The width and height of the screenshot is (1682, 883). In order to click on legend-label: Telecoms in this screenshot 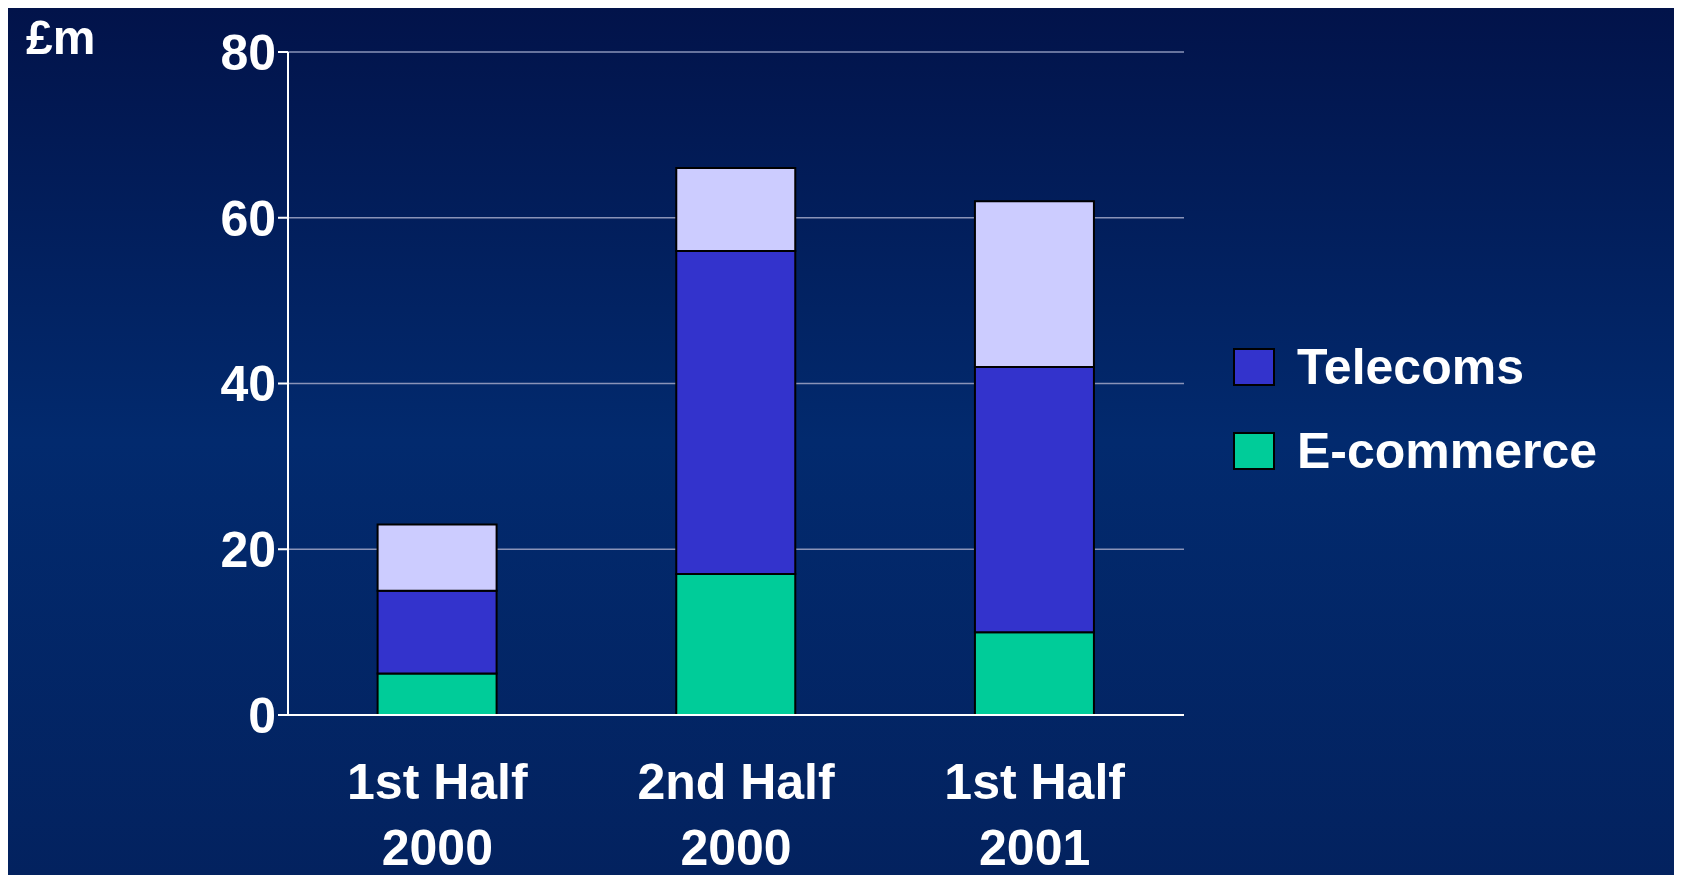, I will do `click(1410, 367)`.